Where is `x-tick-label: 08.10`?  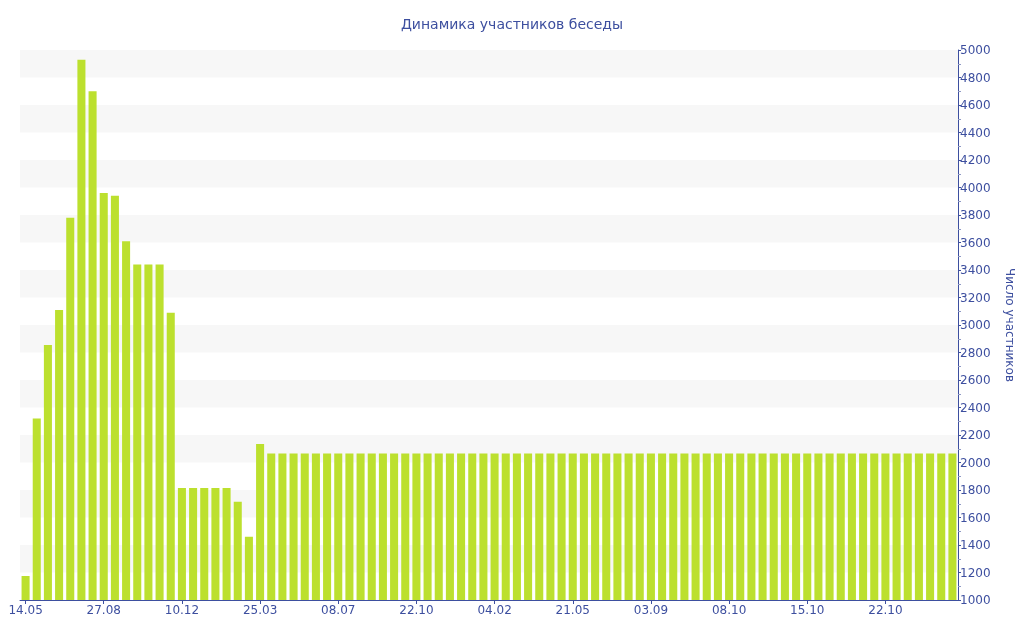 x-tick-label: 08.10 is located at coordinates (729, 610).